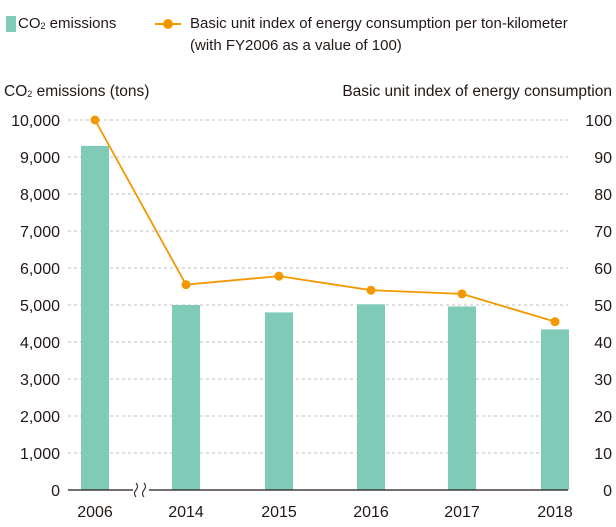 The width and height of the screenshot is (616, 527). What do you see at coordinates (40, 269) in the screenshot?
I see `y-left-tick-label: 6,000` at bounding box center [40, 269].